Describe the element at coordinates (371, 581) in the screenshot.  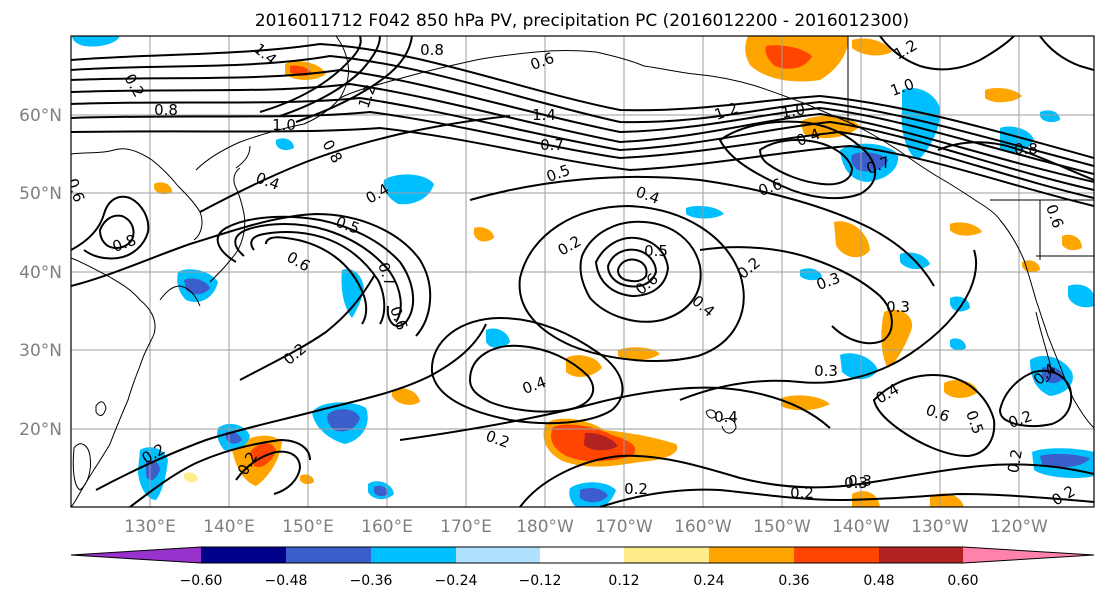
I see `colorbar-tick-label: −0.36` at that location.